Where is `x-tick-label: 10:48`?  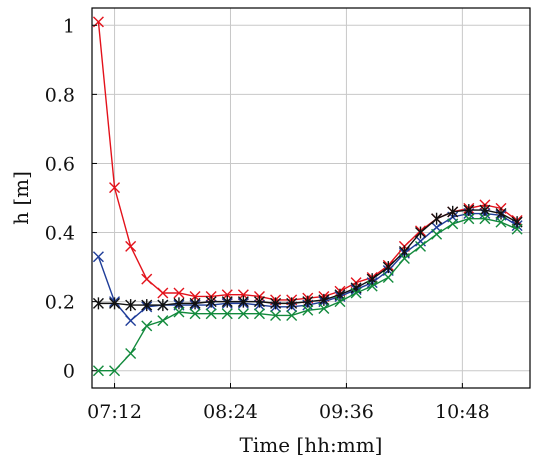
x-tick-label: 10:48 is located at coordinates (462, 412).